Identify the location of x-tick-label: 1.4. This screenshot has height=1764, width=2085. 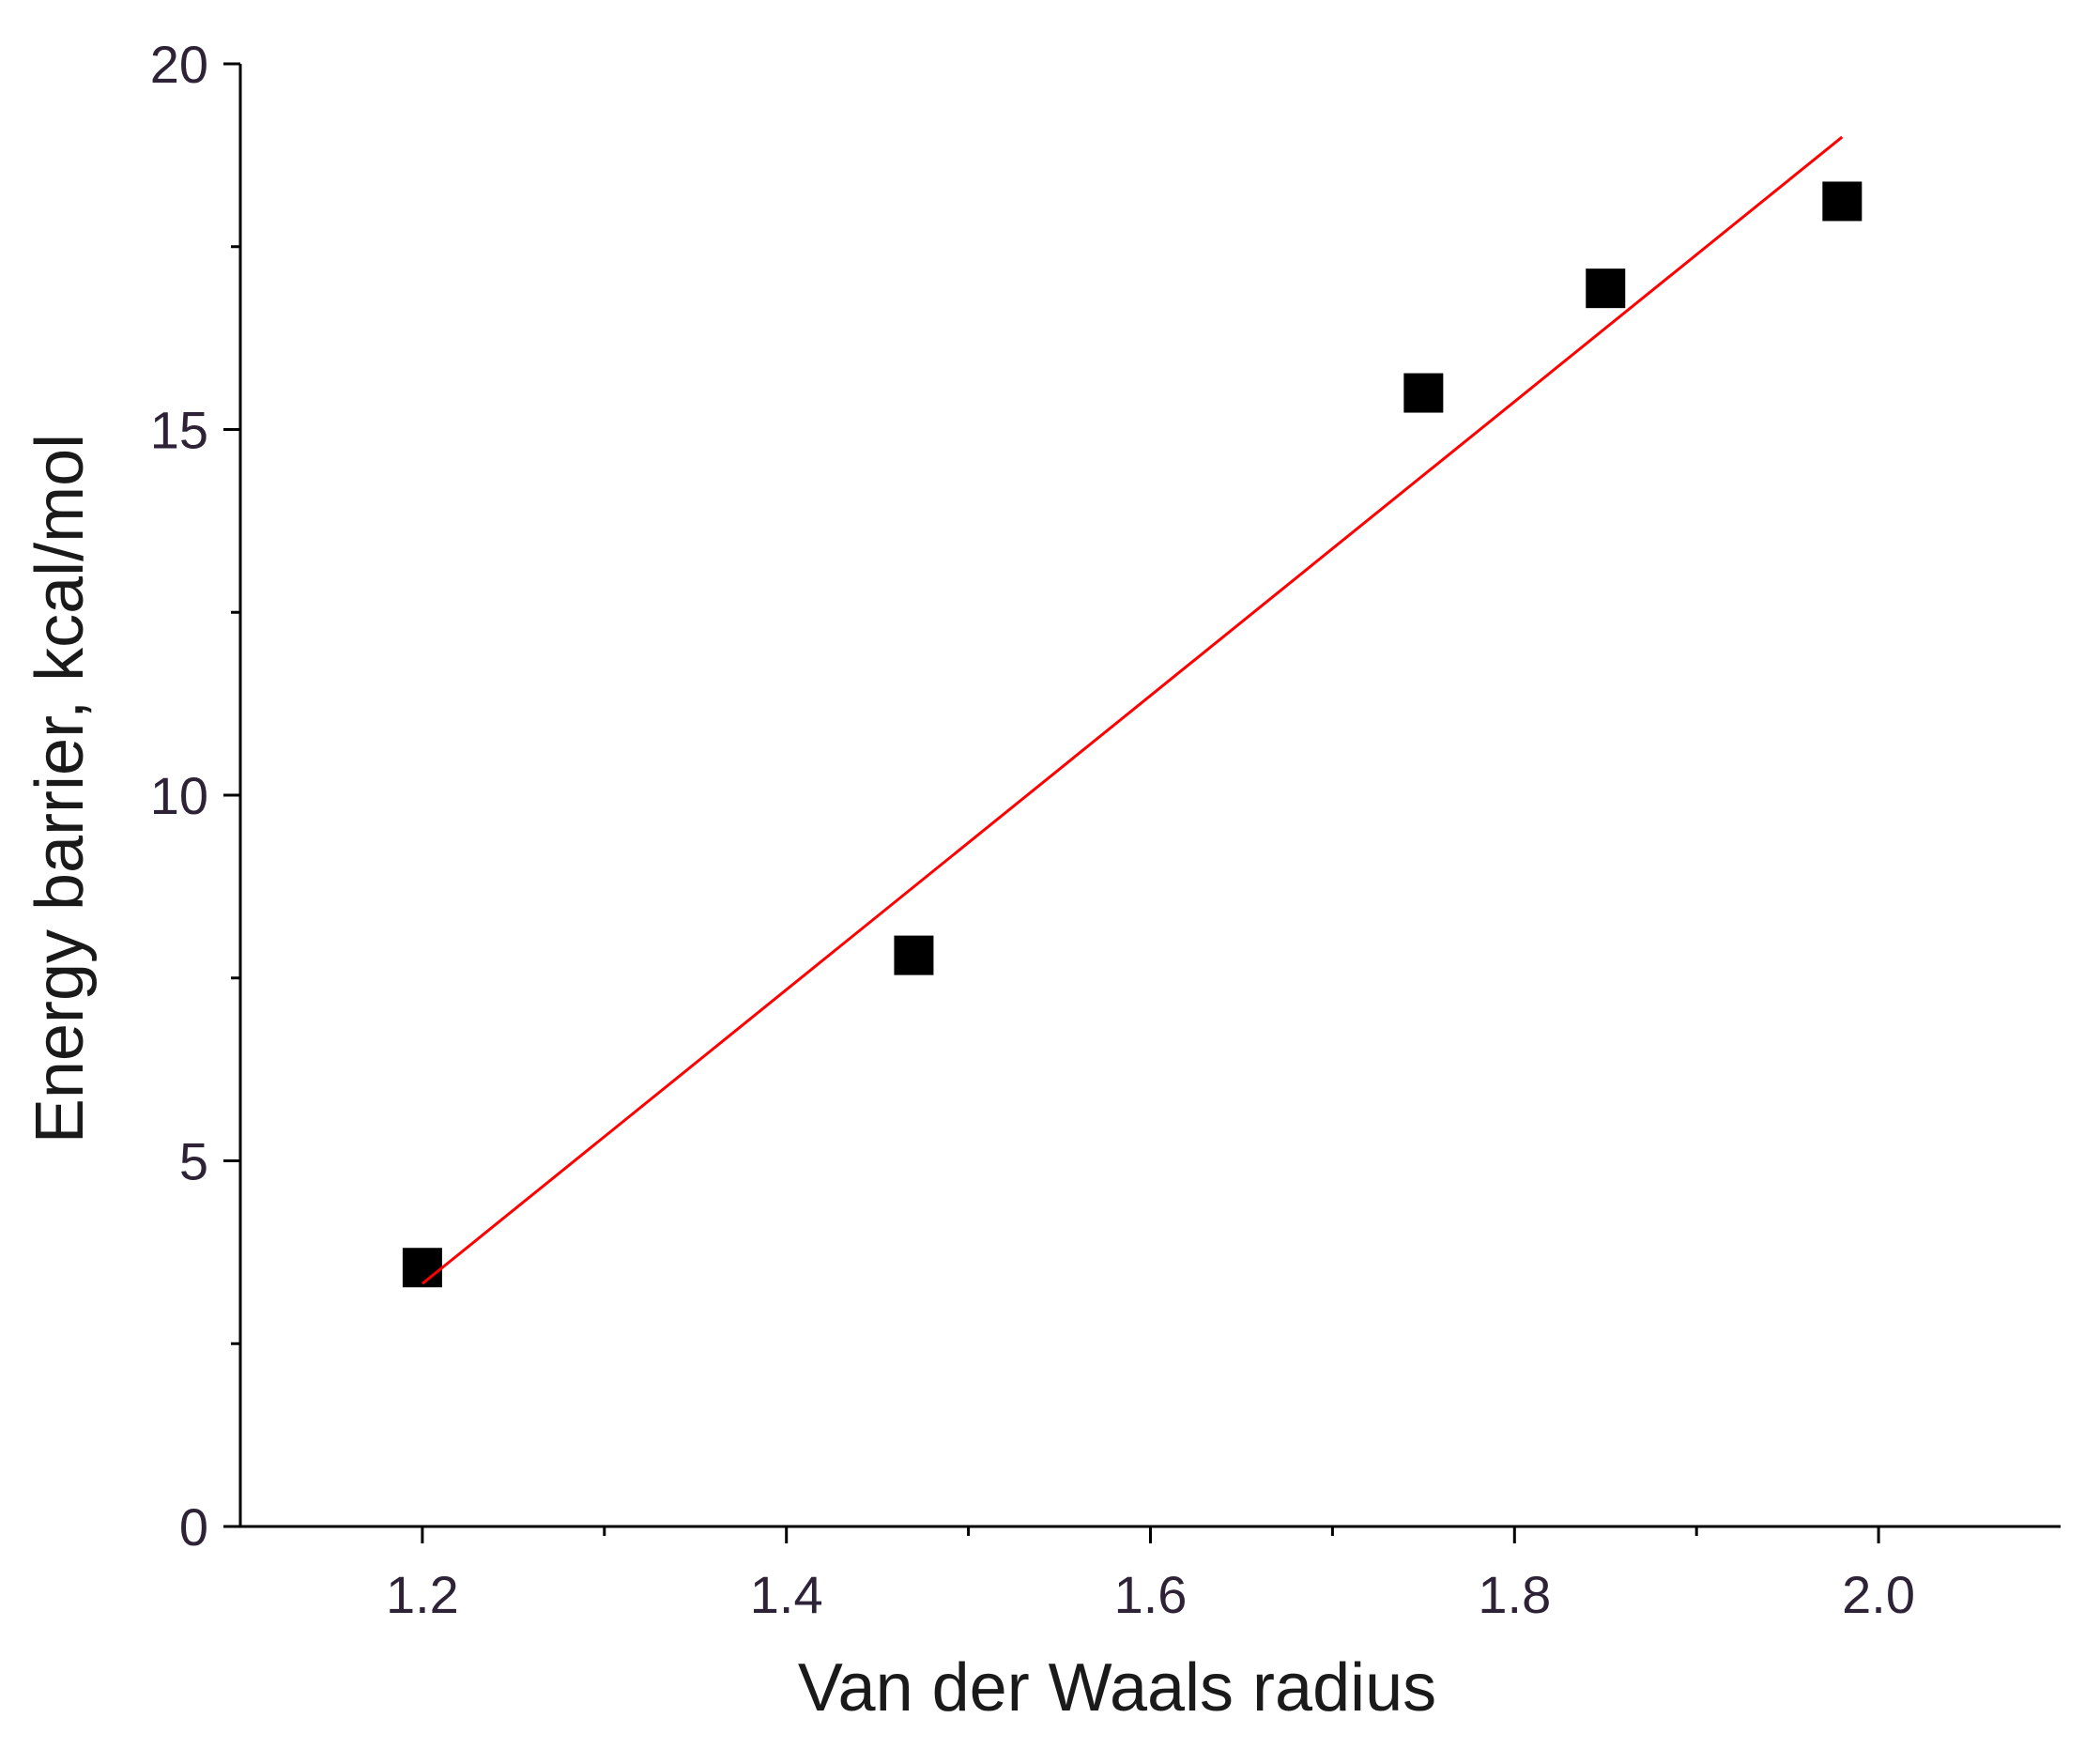
(786, 1594).